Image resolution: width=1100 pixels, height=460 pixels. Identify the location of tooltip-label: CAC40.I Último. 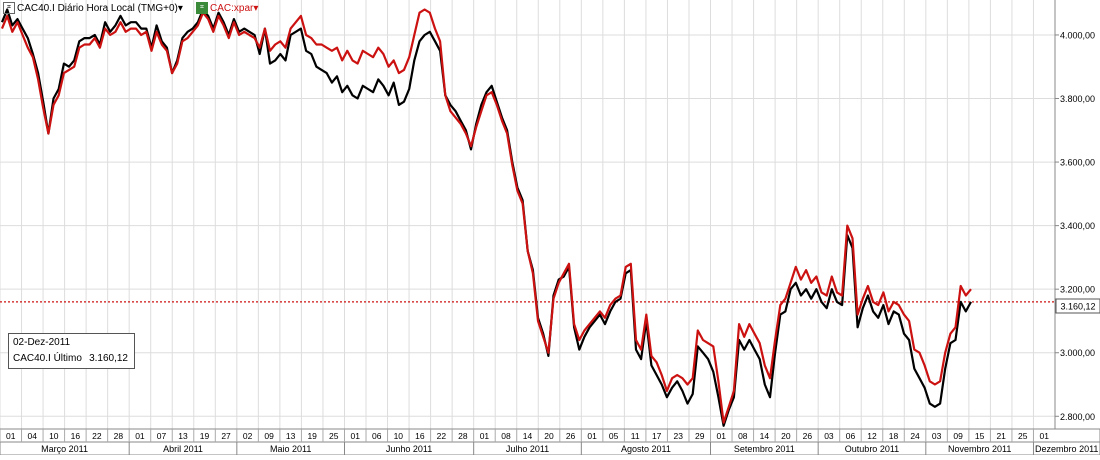
(47, 358).